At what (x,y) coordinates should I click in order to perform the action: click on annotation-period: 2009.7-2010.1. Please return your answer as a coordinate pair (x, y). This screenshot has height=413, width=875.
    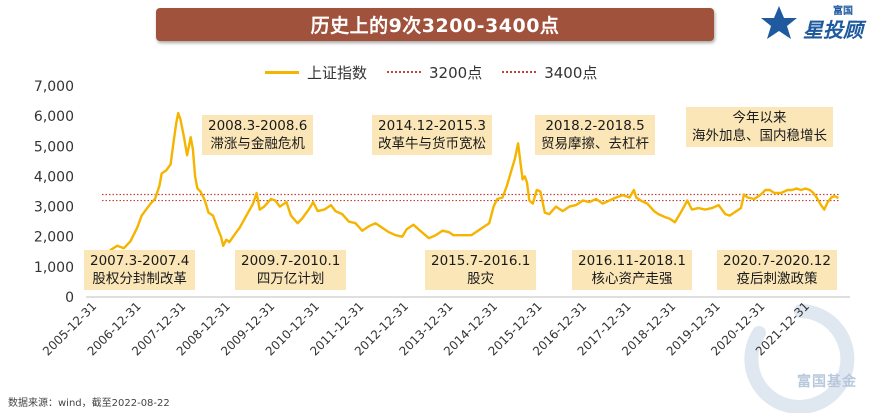
    Looking at the image, I should click on (291, 261).